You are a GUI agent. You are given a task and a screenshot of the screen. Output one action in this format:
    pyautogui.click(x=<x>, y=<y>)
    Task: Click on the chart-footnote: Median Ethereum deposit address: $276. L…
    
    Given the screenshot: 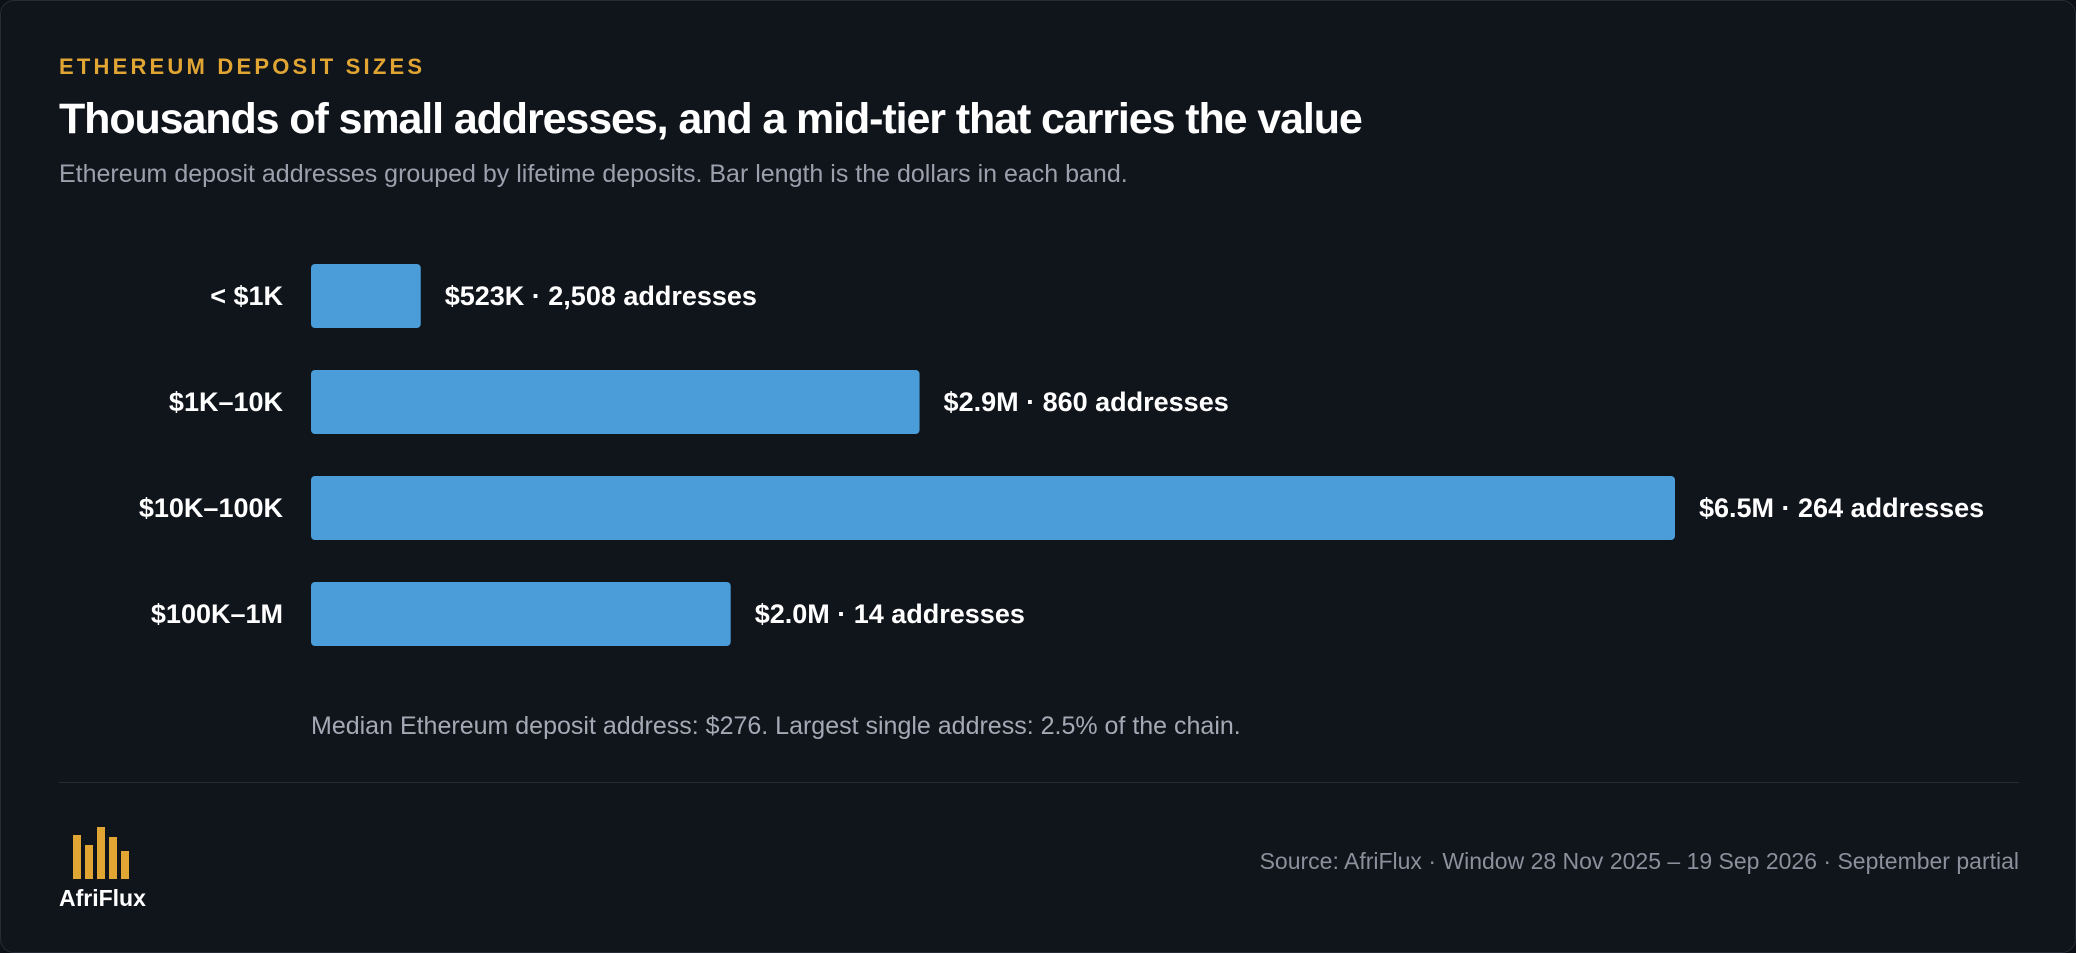 What is the action you would take?
    pyautogui.click(x=776, y=726)
    